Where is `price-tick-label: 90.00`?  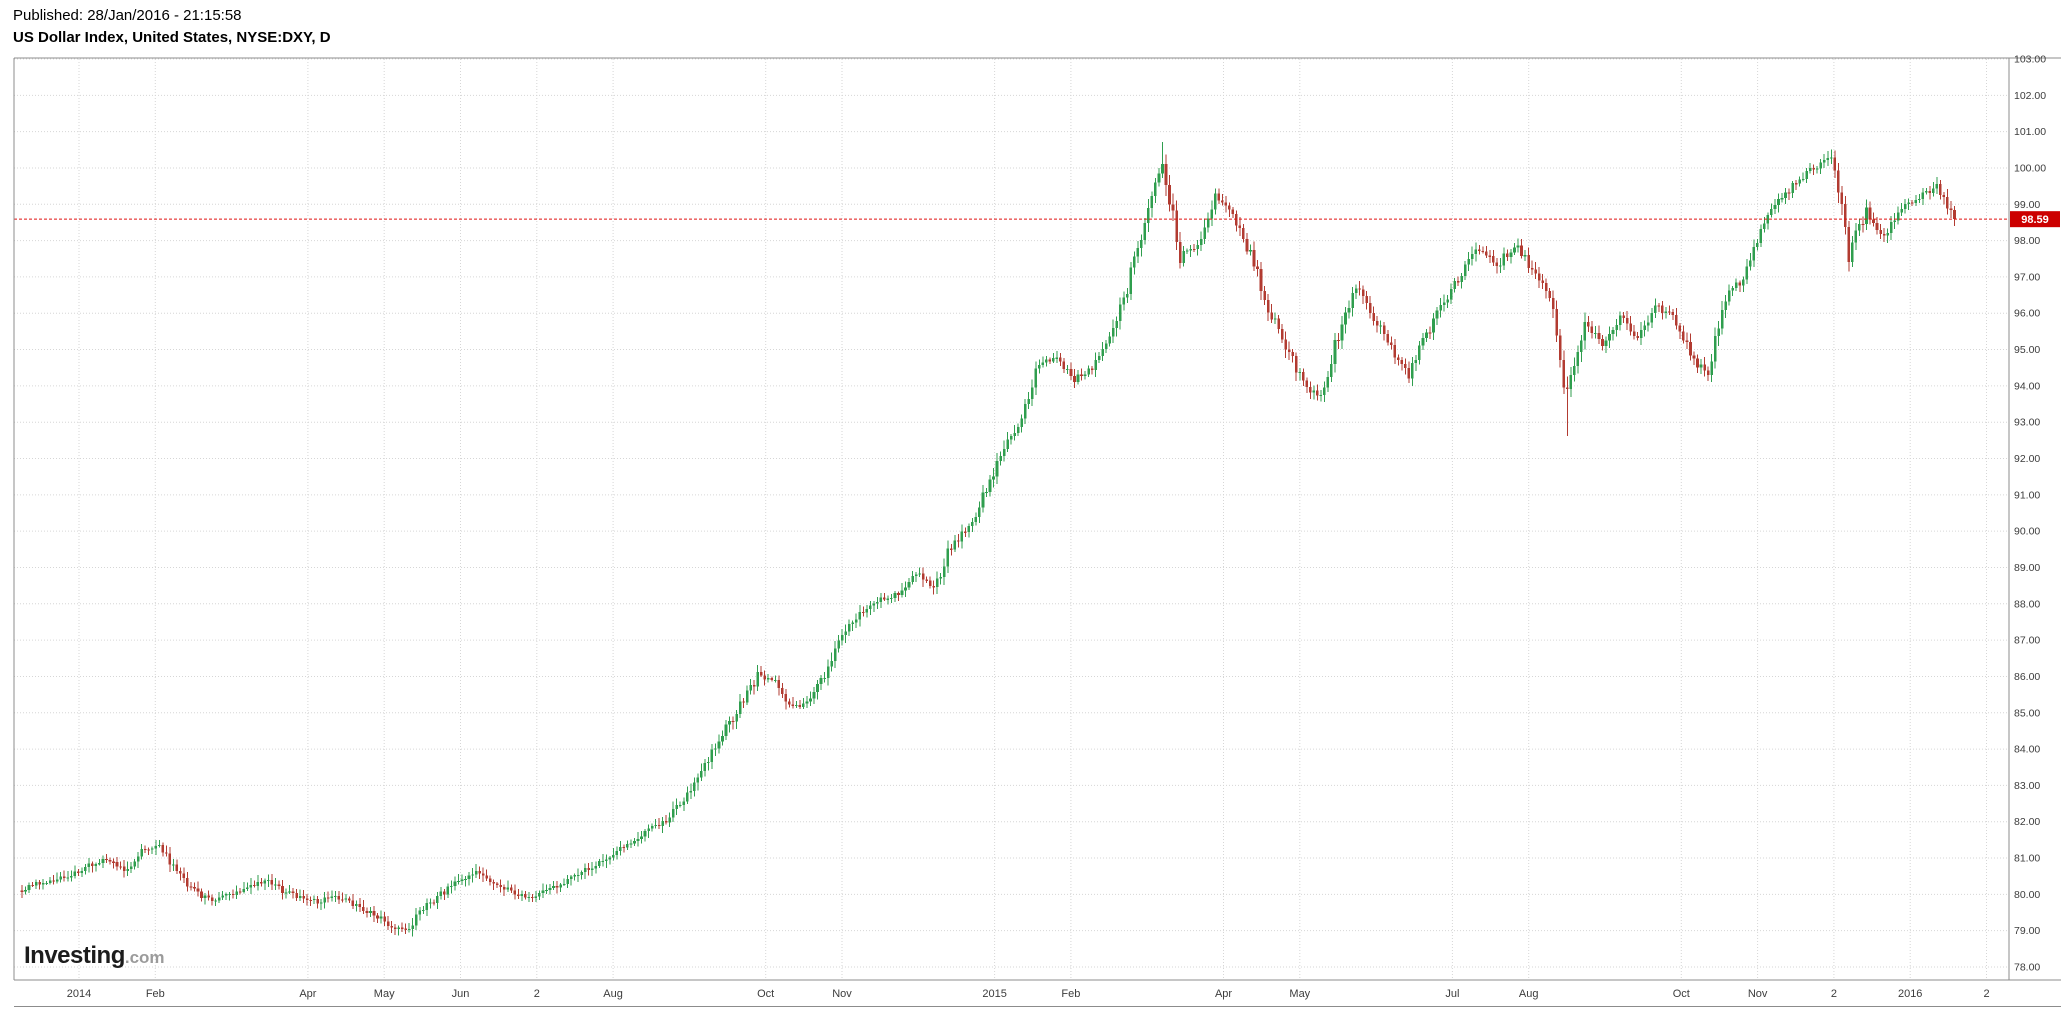
price-tick-label: 90.00 is located at coordinates (2027, 532).